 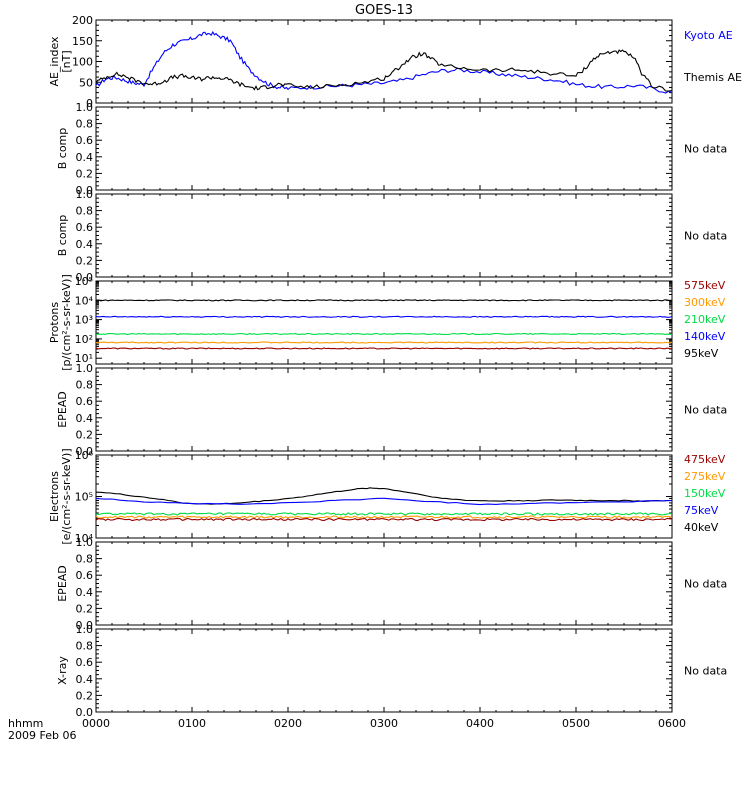 What do you see at coordinates (705, 336) in the screenshot?
I see `legend-entry: 140keV` at bounding box center [705, 336].